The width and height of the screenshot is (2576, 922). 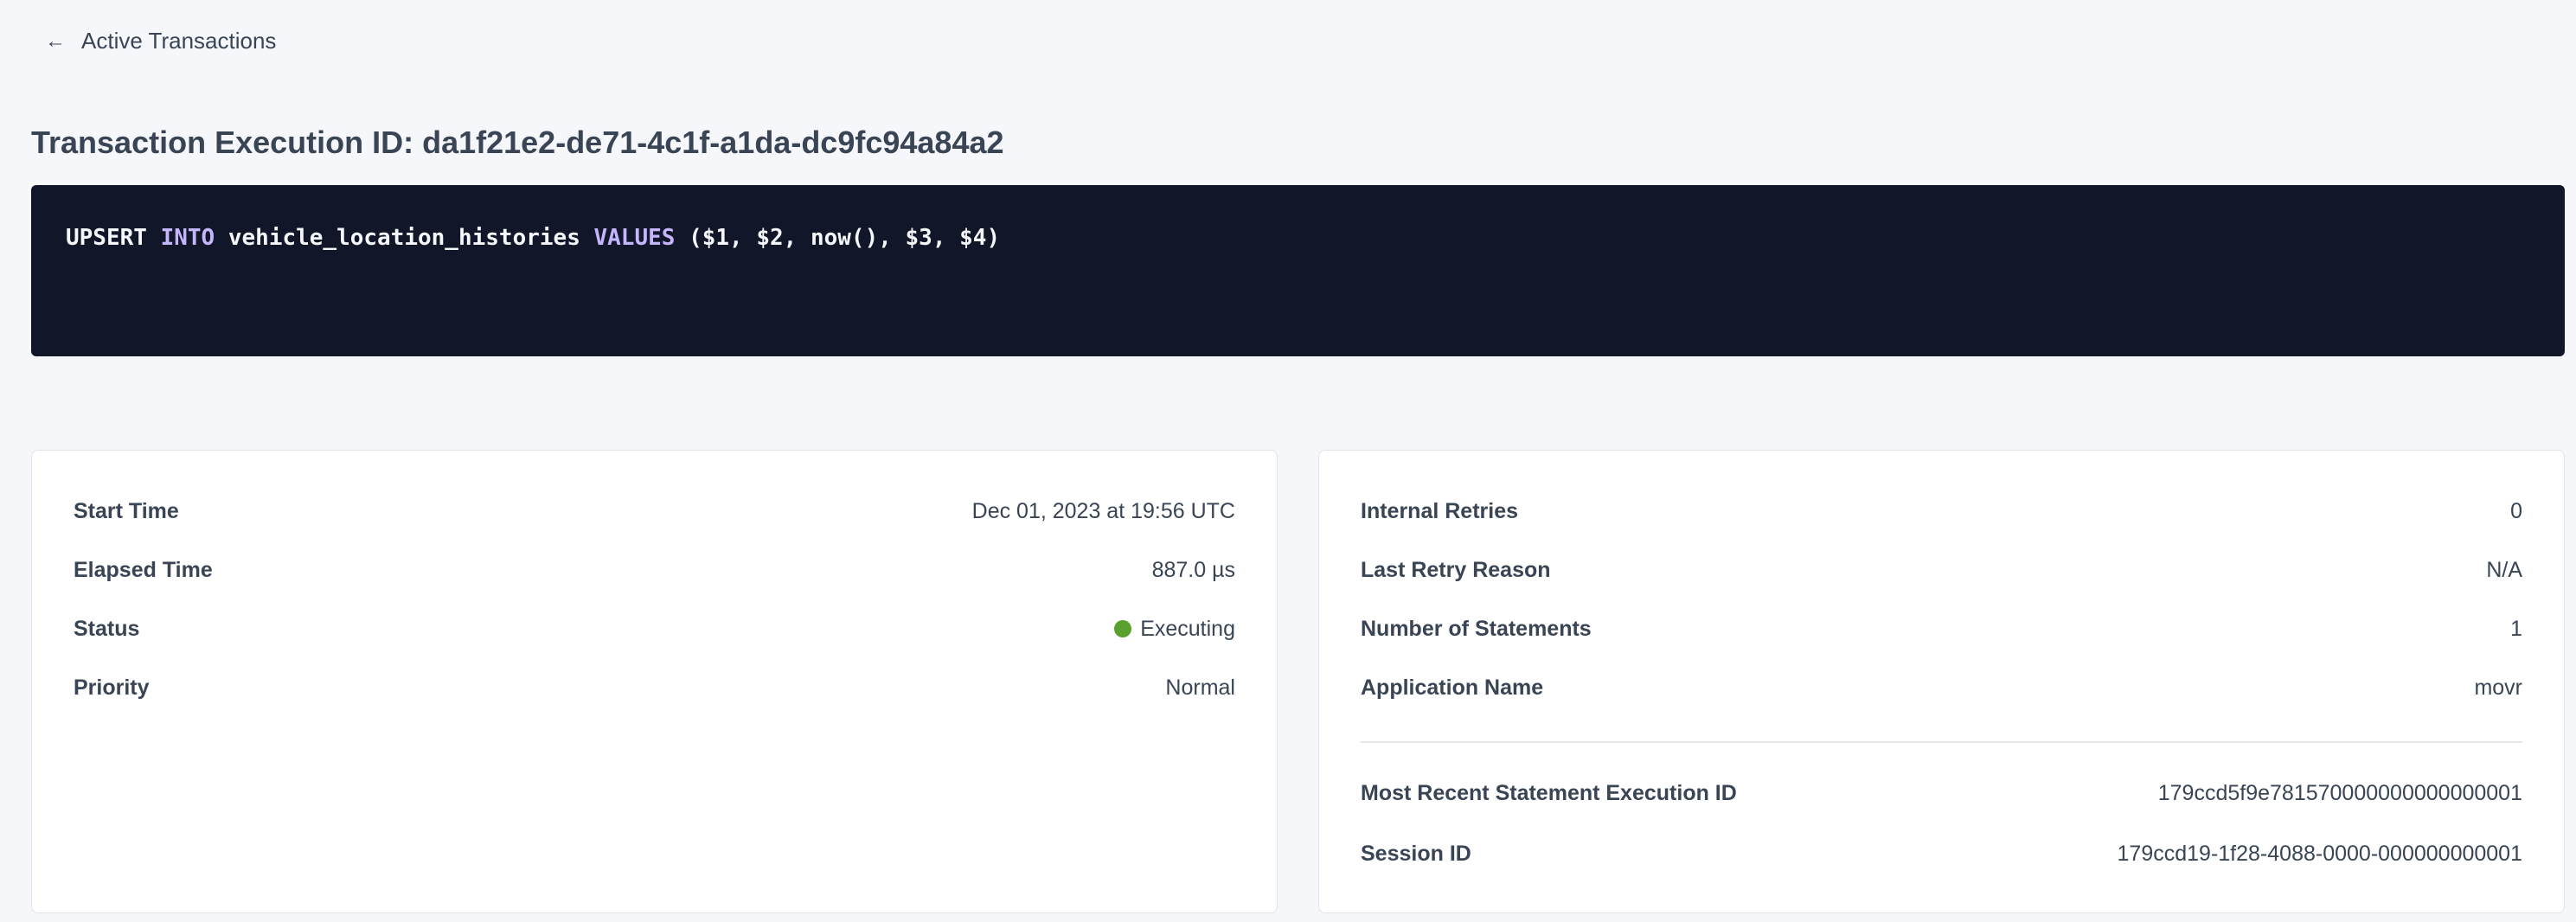 What do you see at coordinates (1941, 570) in the screenshot?
I see `detail-row-last-retry-reason: Last Retry Reason N/A` at bounding box center [1941, 570].